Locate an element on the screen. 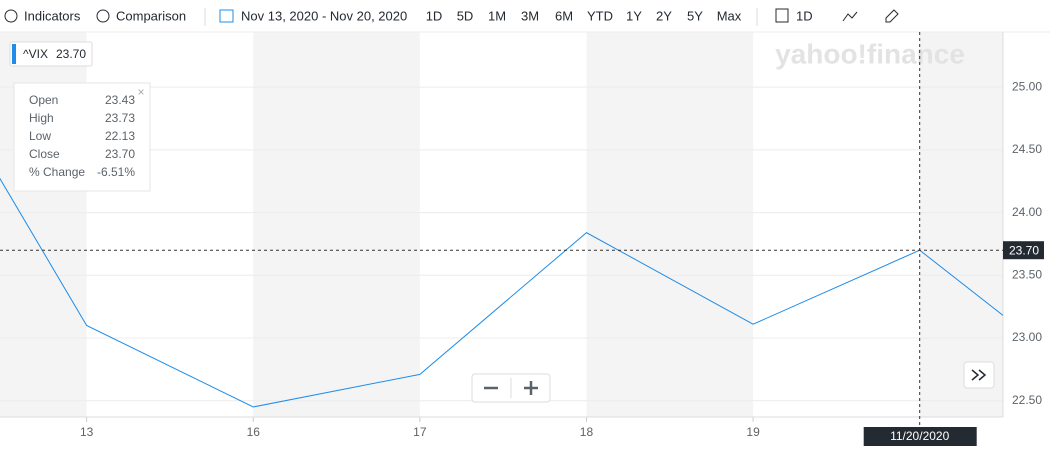  x-tick-label: 13 is located at coordinates (87, 432).